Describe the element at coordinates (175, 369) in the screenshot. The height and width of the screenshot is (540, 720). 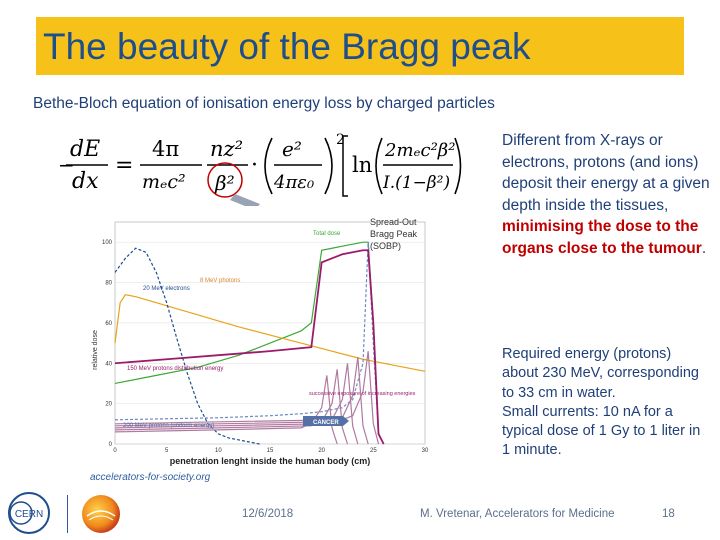
I see `chart-label-protons-uniform: 150 MeV protons distribution energy` at that location.